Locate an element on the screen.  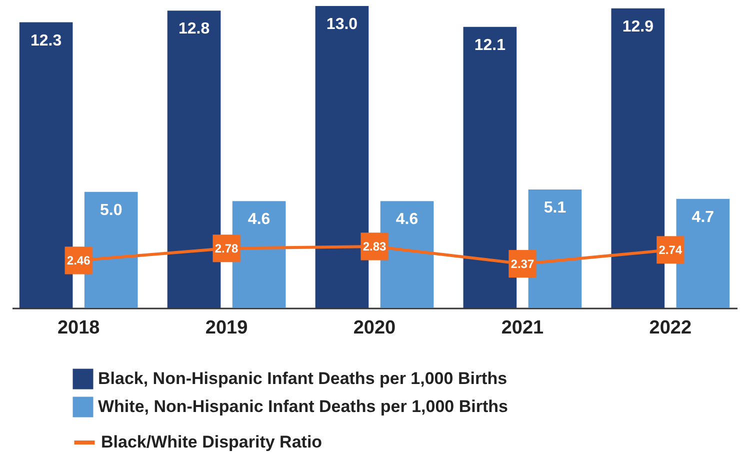
x-tick-label: 2019 is located at coordinates (226, 328).